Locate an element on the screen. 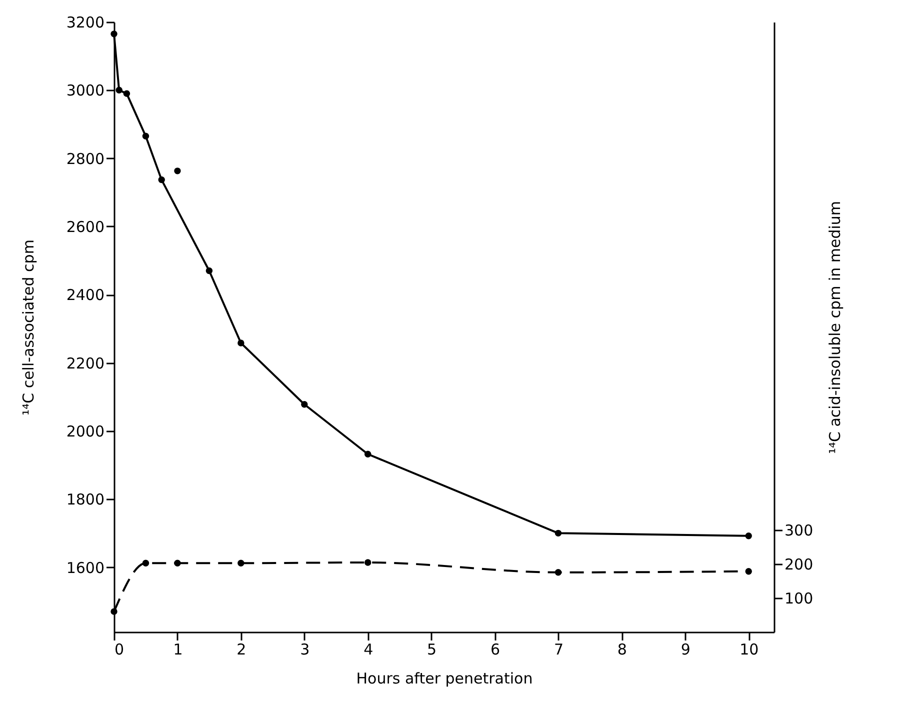 Image resolution: width=923 pixels, height=707 pixels. y-axis-title: ¹⁴C cell-associated cpm is located at coordinates (28, 328).